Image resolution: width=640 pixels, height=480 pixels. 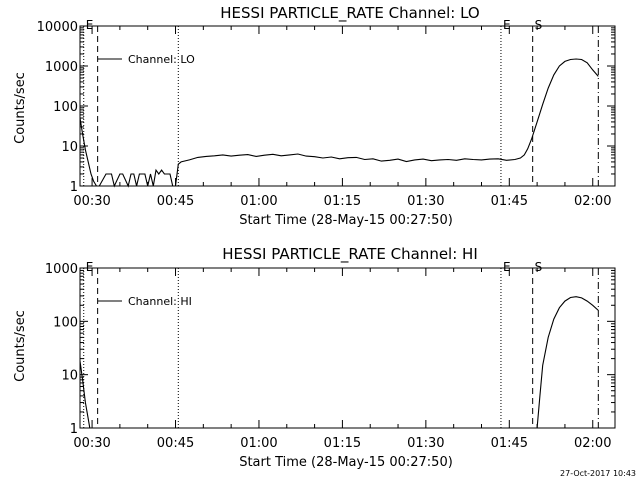 I want to click on panel-lo-xtick-label: 01:15, so click(x=342, y=201).